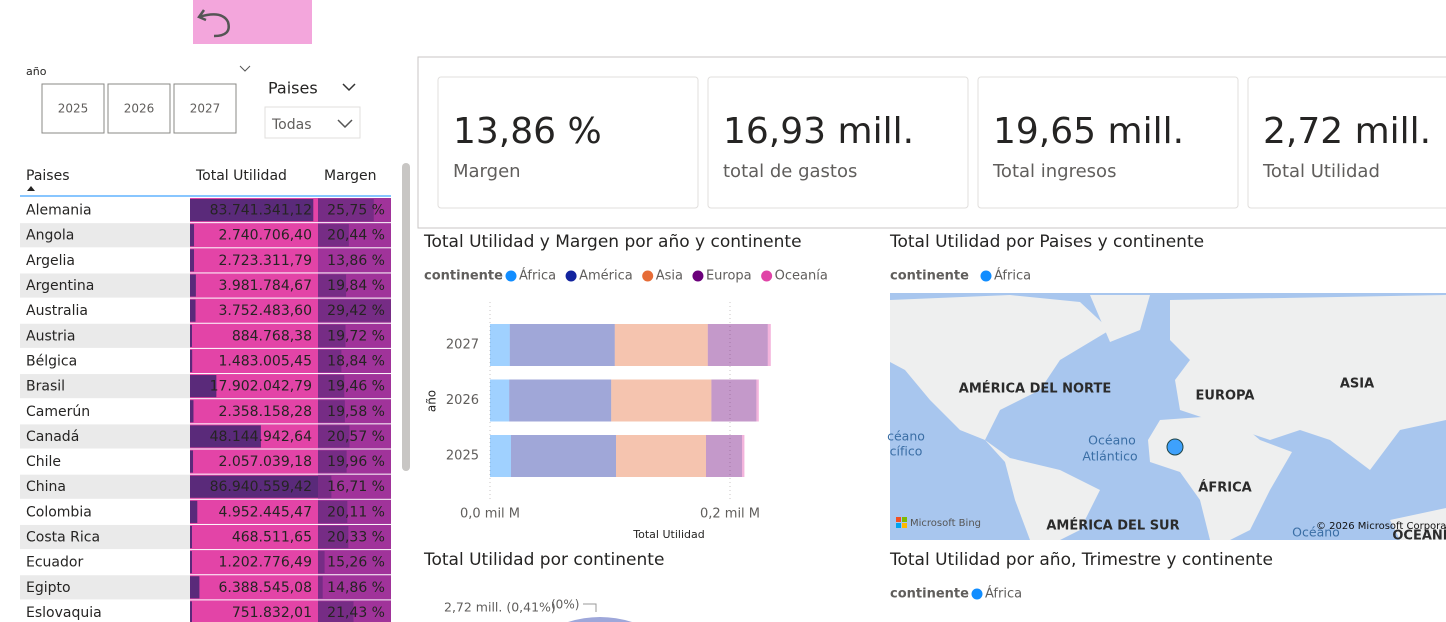 The width and height of the screenshot is (1446, 622). What do you see at coordinates (1224, 488) in the screenshot?
I see `map-label: ÁFRICA` at bounding box center [1224, 488].